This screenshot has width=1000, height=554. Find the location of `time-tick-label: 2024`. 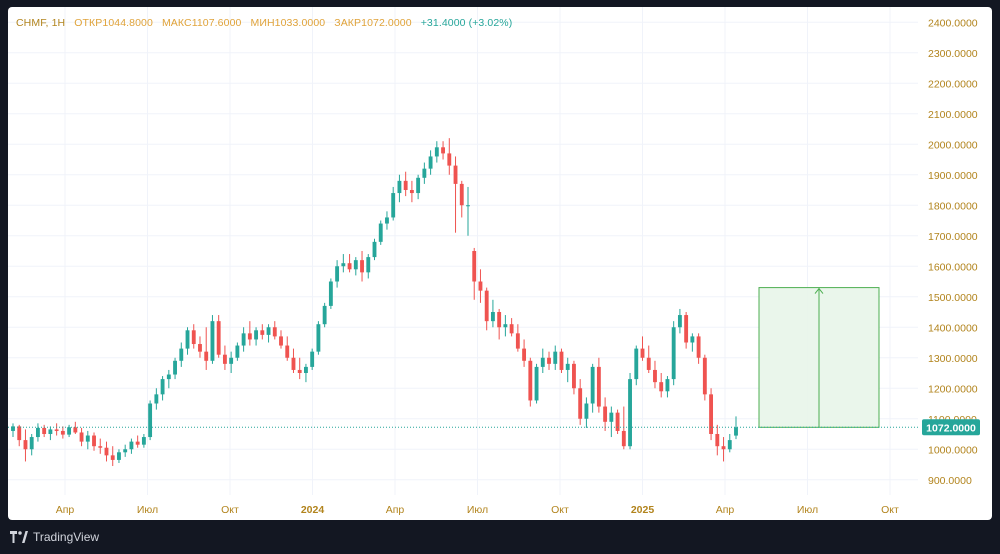

time-tick-label: 2024 is located at coordinates (313, 510).